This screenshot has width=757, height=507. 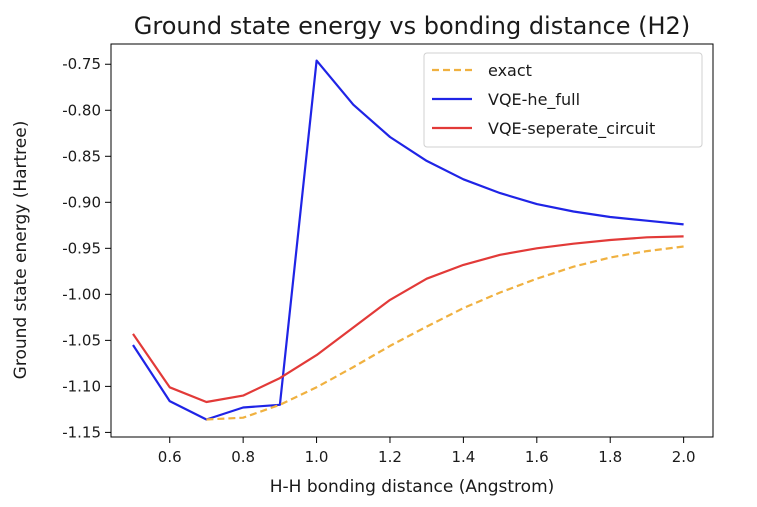 I want to click on y-tick-label: -0.85, so click(x=81, y=156).